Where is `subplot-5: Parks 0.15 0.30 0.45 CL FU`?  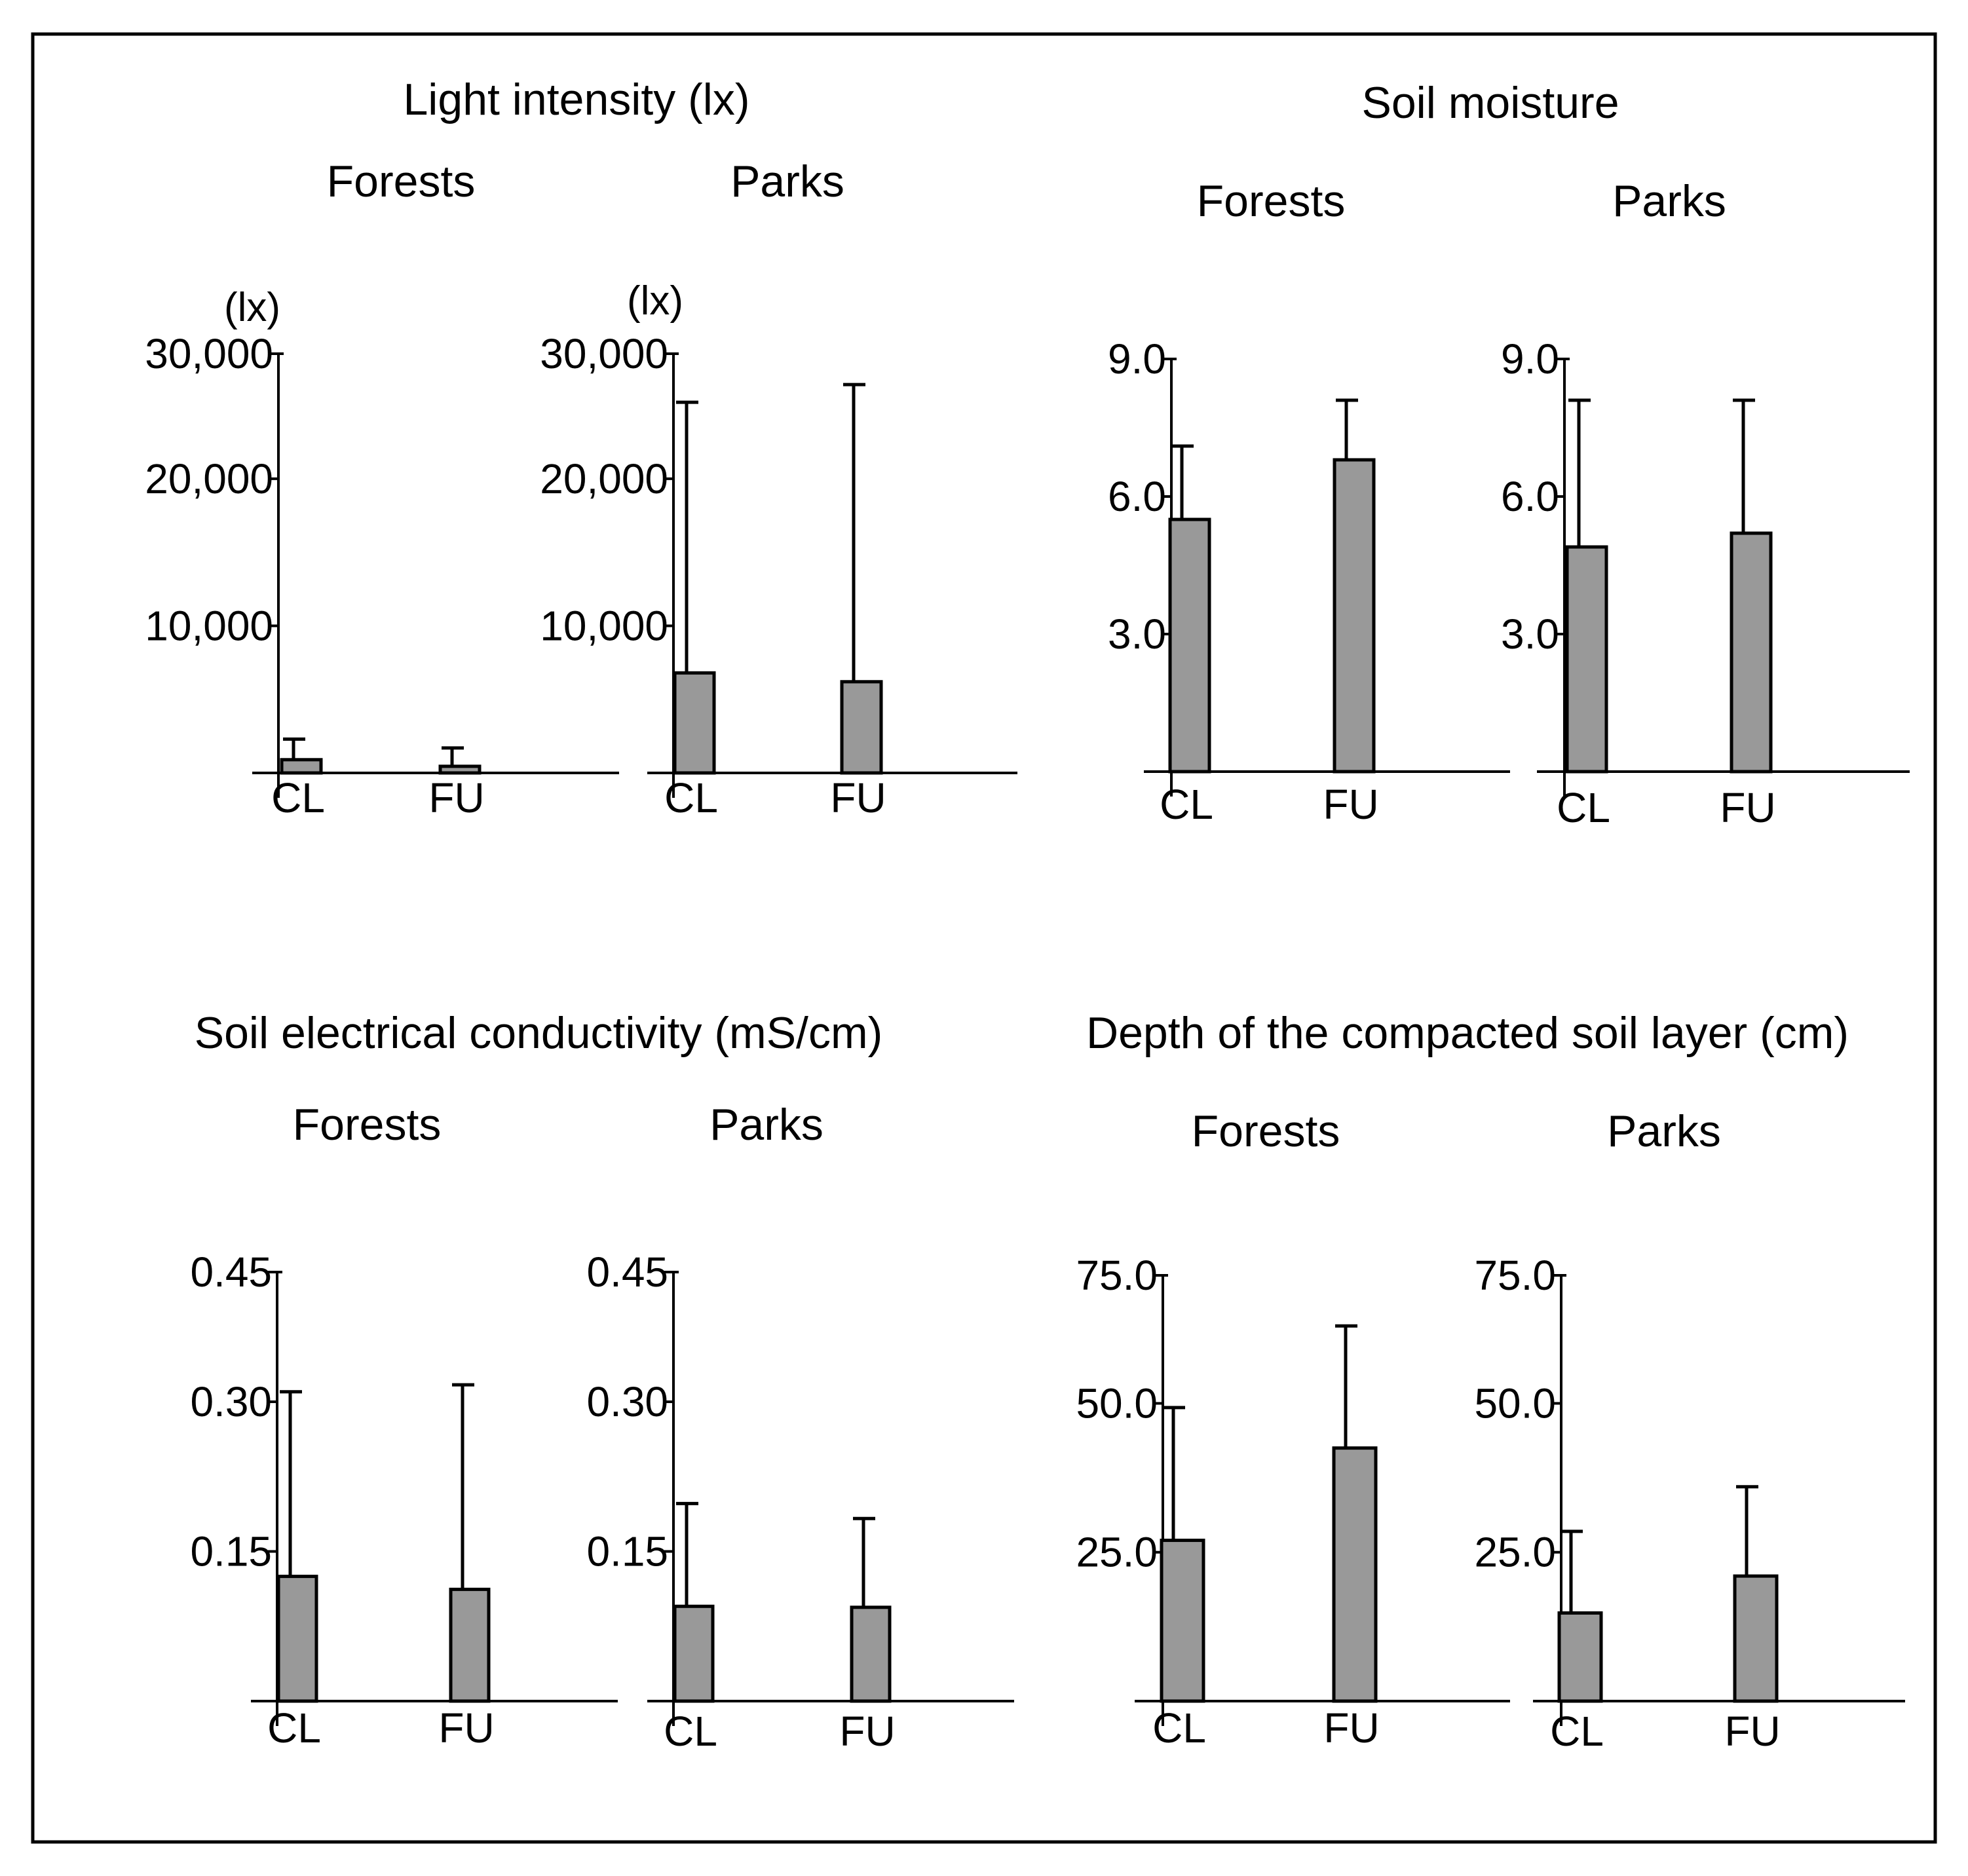 subplot-5: Parks 0.15 0.30 0.45 CL FU is located at coordinates (800, 1428).